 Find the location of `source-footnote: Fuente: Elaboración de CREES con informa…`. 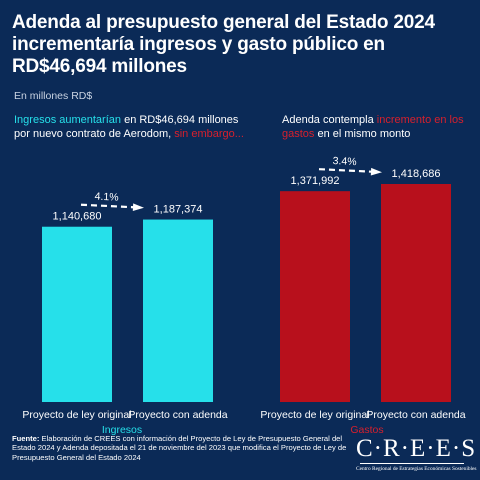

source-footnote: Fuente: Elaboración de CREES con informa… is located at coordinates (182, 448).